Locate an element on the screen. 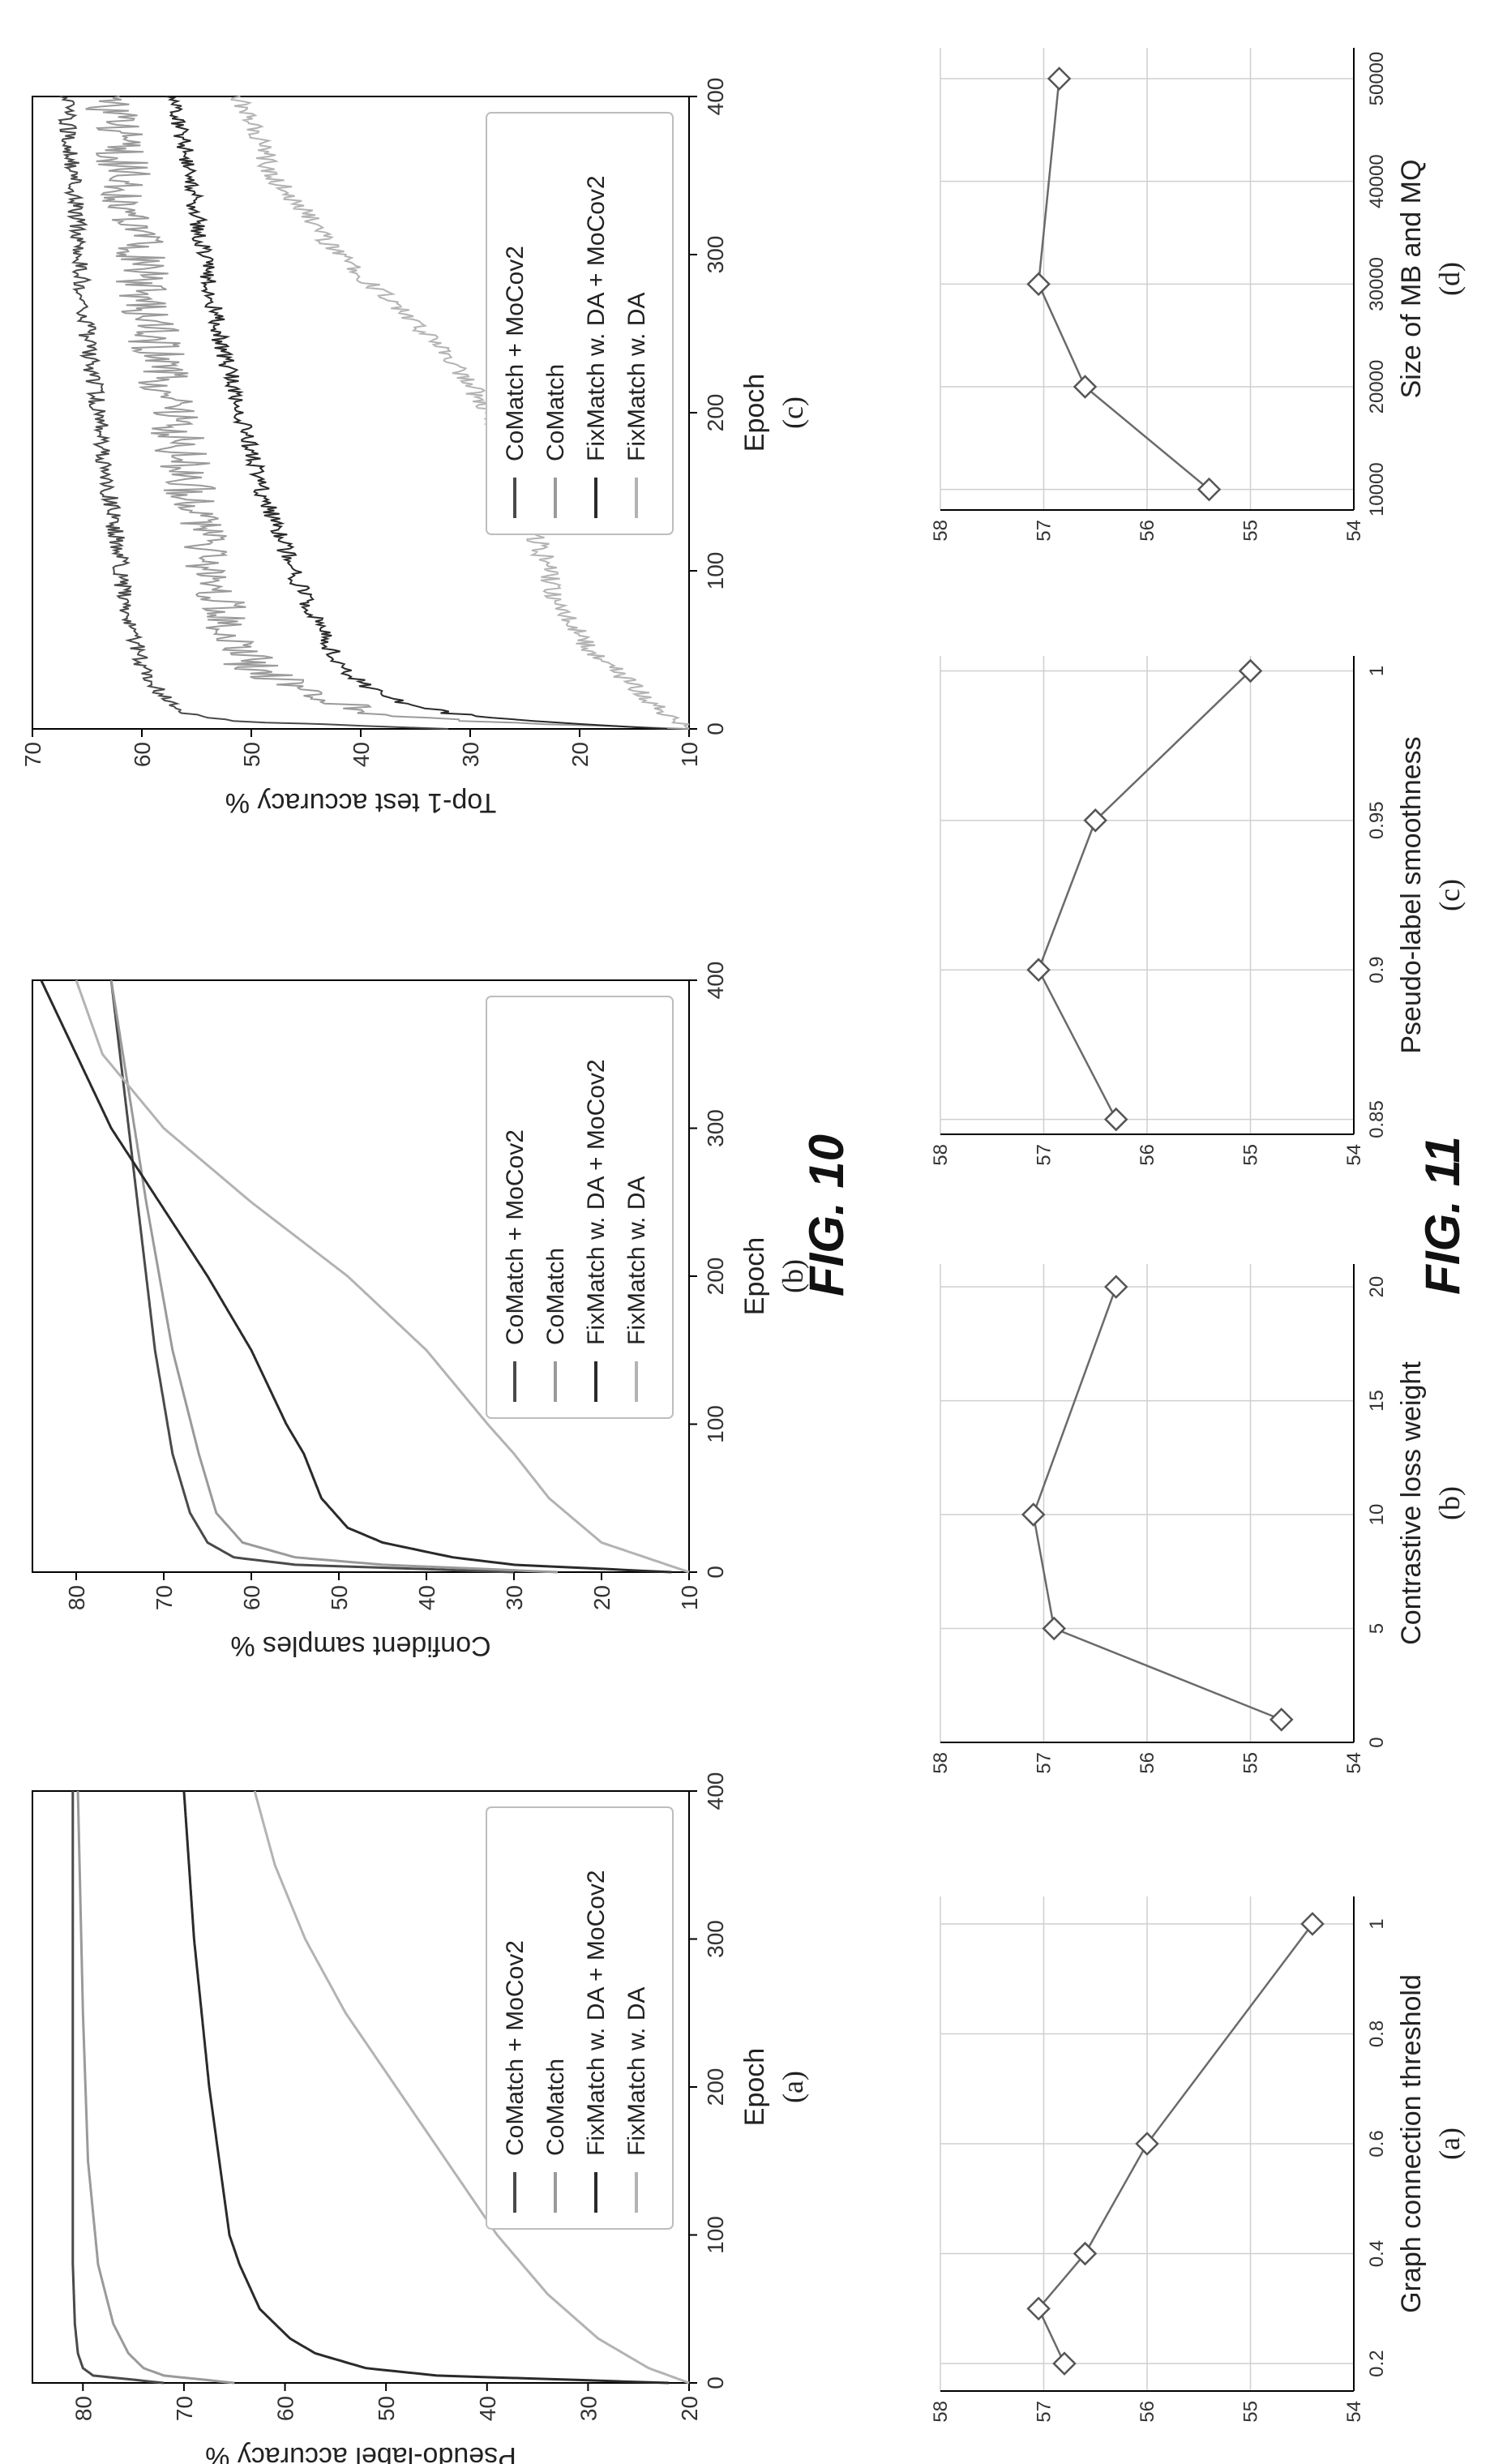 This screenshot has width=1490, height=2464. x-tick-label: 30000 is located at coordinates (1377, 284).